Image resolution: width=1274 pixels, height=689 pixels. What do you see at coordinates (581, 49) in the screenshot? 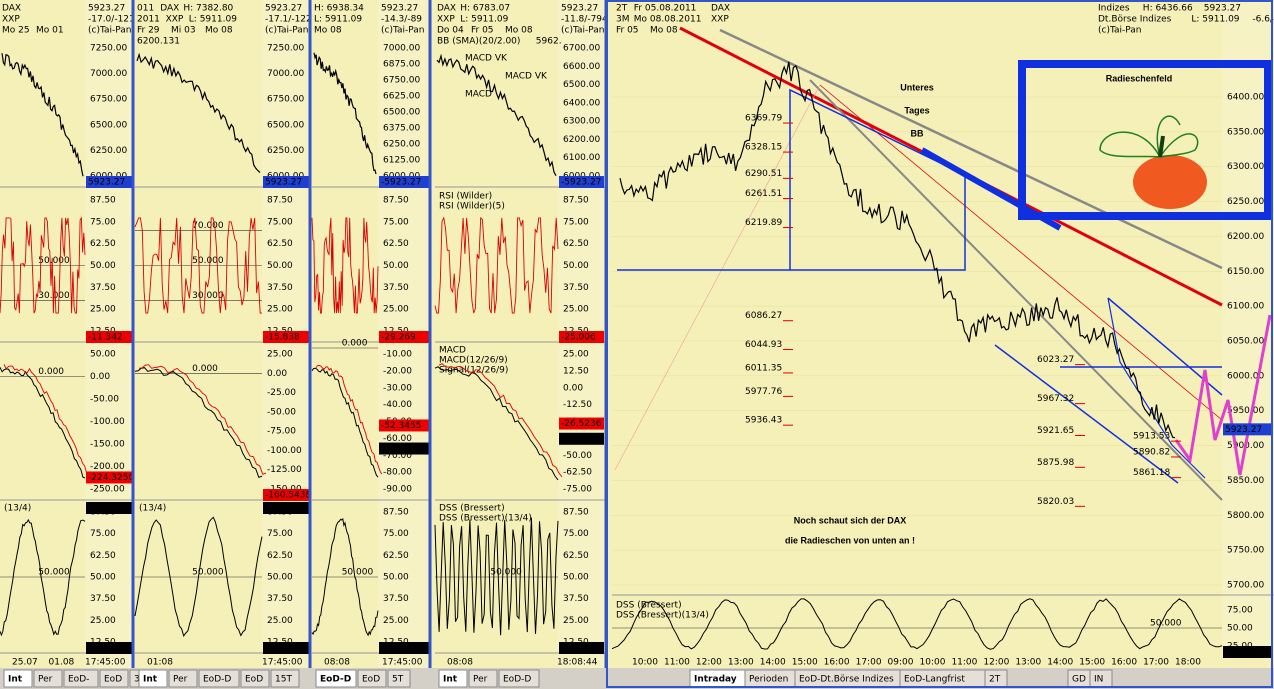
I see `axis-label: 6700.00` at bounding box center [581, 49].